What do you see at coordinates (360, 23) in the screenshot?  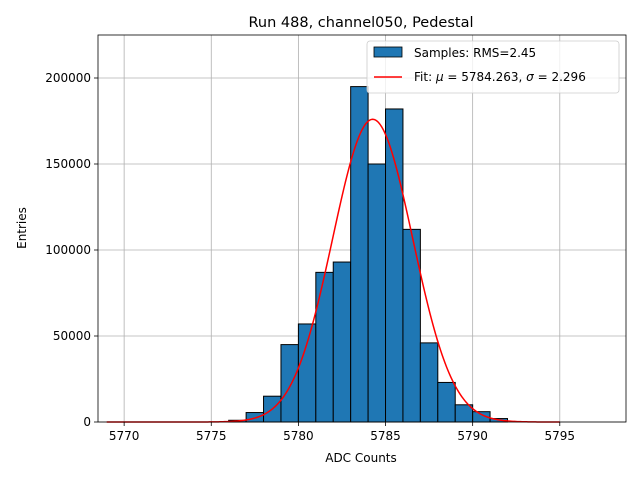 I see `chart-title: Run 488, channel050, Pedestal` at bounding box center [360, 23].